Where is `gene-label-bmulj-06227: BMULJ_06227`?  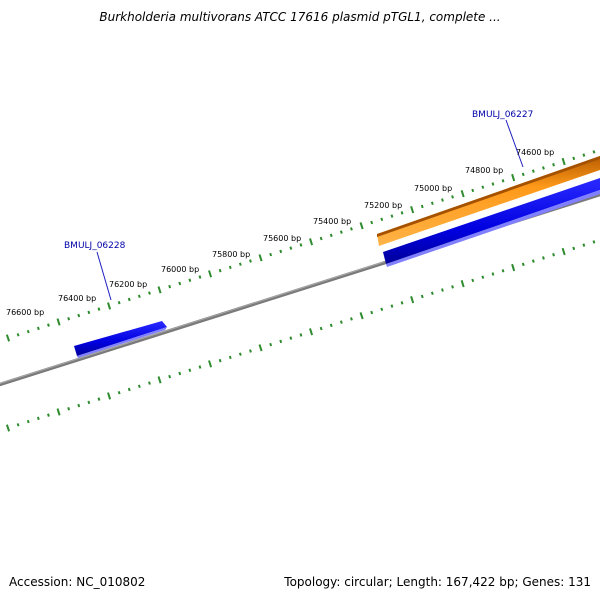
gene-label-bmulj-06227: BMULJ_06227 is located at coordinates (502, 115).